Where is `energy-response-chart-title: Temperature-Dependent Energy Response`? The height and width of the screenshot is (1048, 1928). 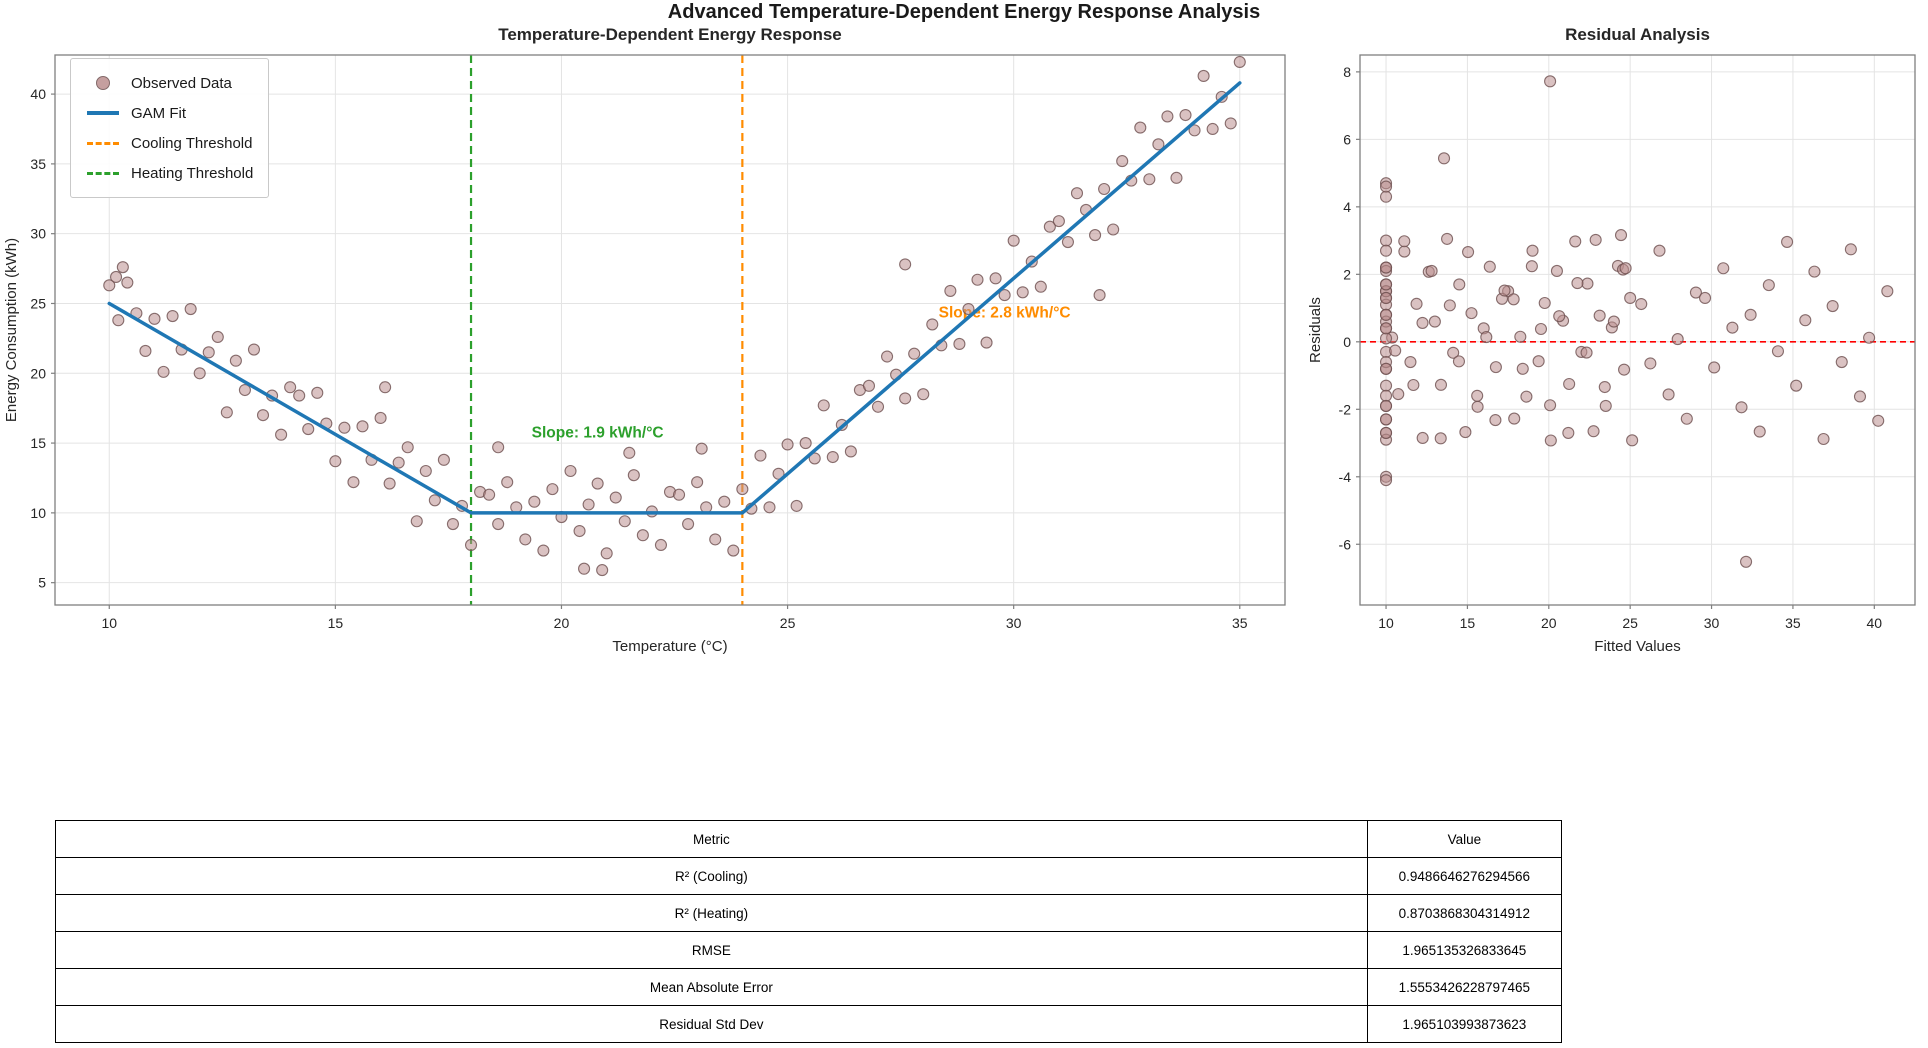 energy-response-chart-title: Temperature-Dependent Energy Response is located at coordinates (670, 34).